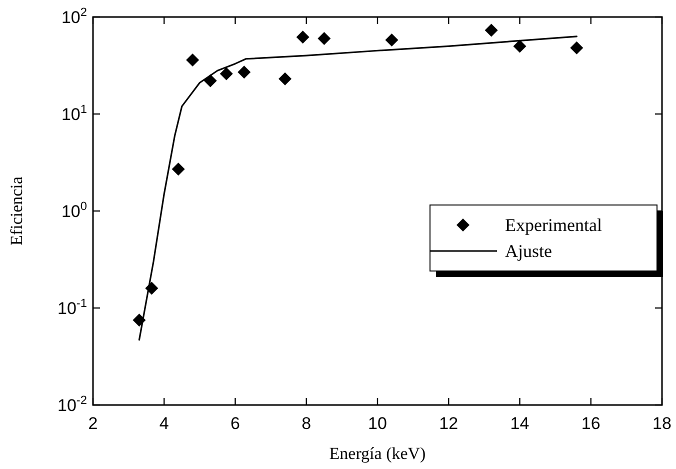  Describe the element at coordinates (164, 423) in the screenshot. I see `x-tick-label: 4` at that location.